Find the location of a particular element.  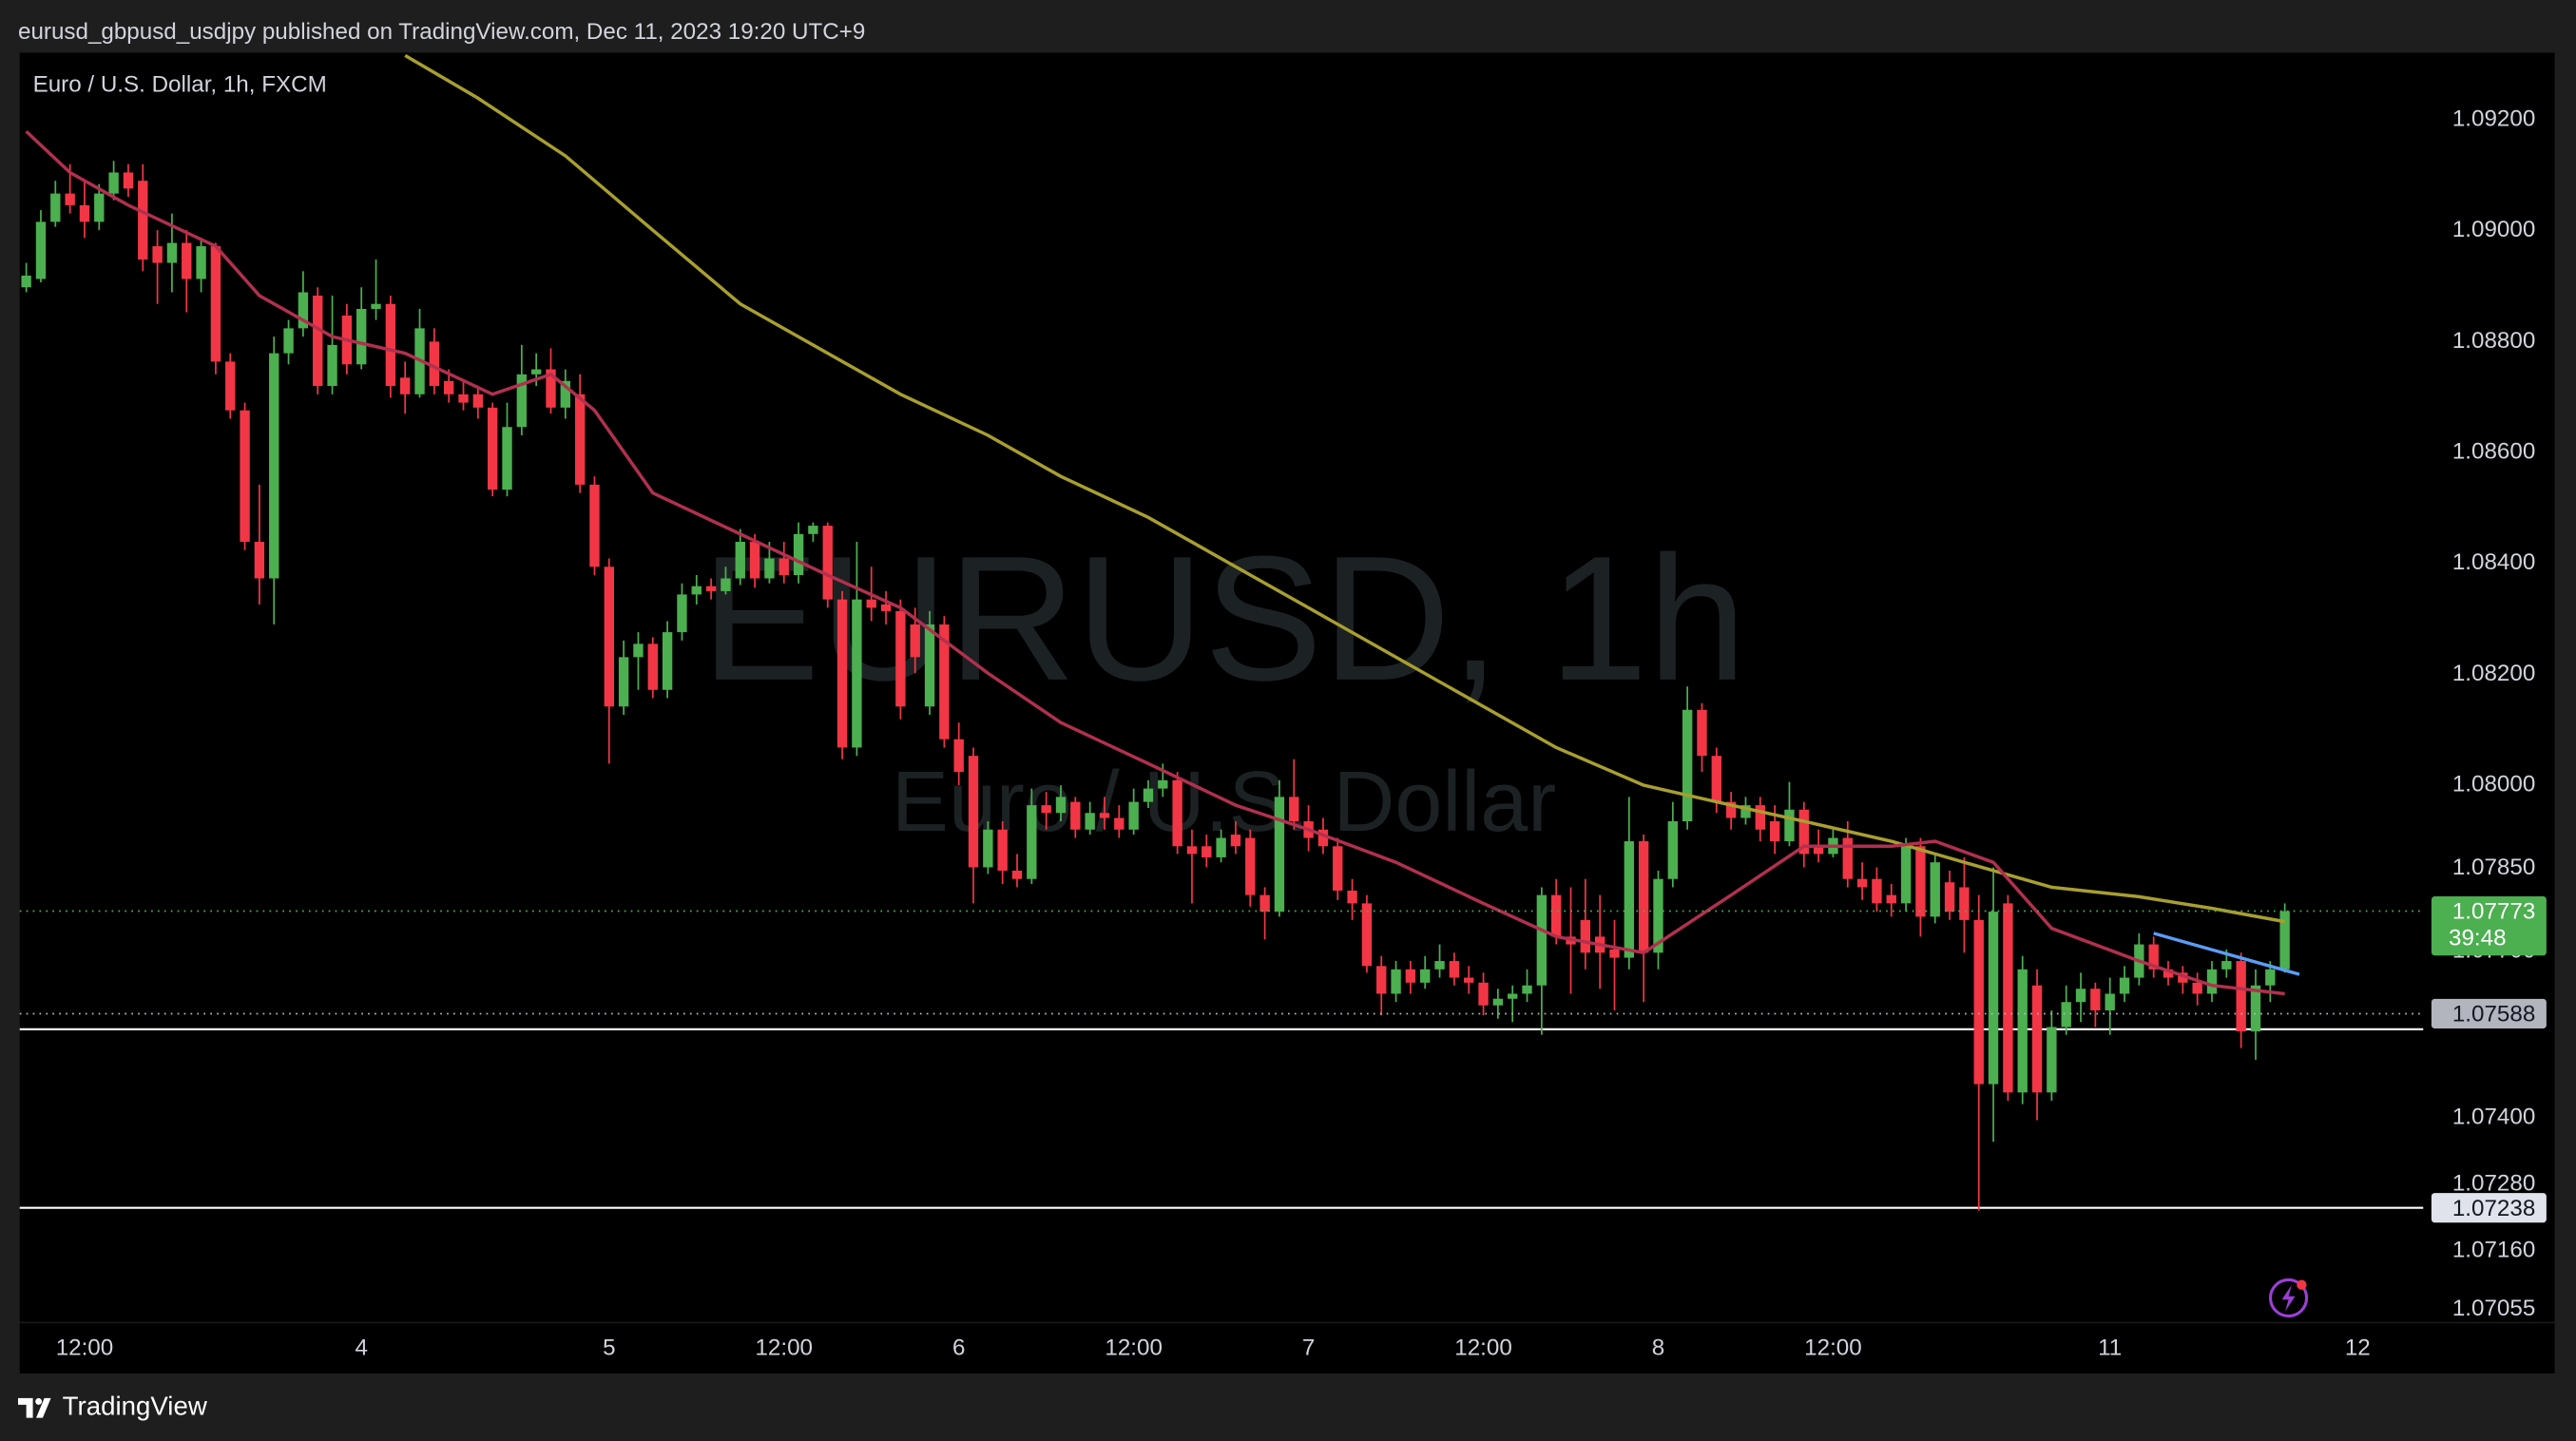

y-tick-label: 1.08800 is located at coordinates (2494, 341).